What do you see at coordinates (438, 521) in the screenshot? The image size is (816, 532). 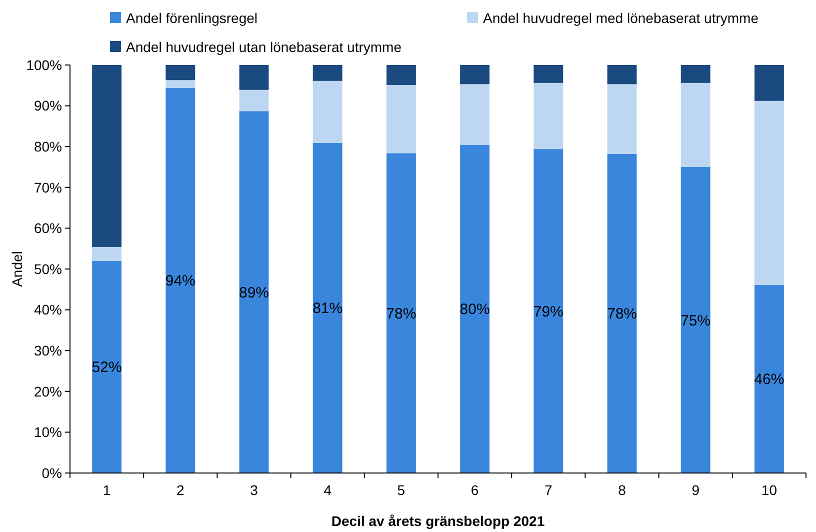 I see `x-axis-title: Decil av årets gränsbelopp 2021` at bounding box center [438, 521].